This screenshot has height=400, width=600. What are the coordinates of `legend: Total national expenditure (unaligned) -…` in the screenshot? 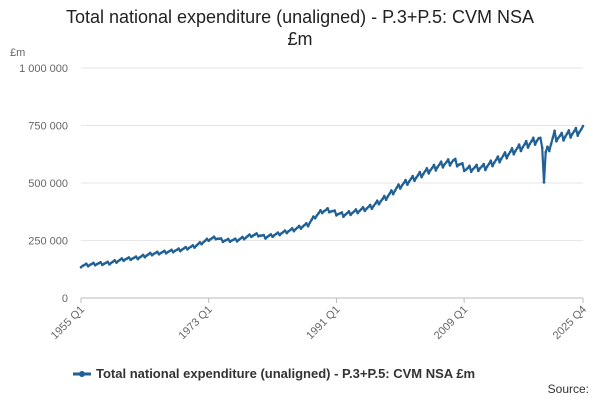 It's located at (274, 373).